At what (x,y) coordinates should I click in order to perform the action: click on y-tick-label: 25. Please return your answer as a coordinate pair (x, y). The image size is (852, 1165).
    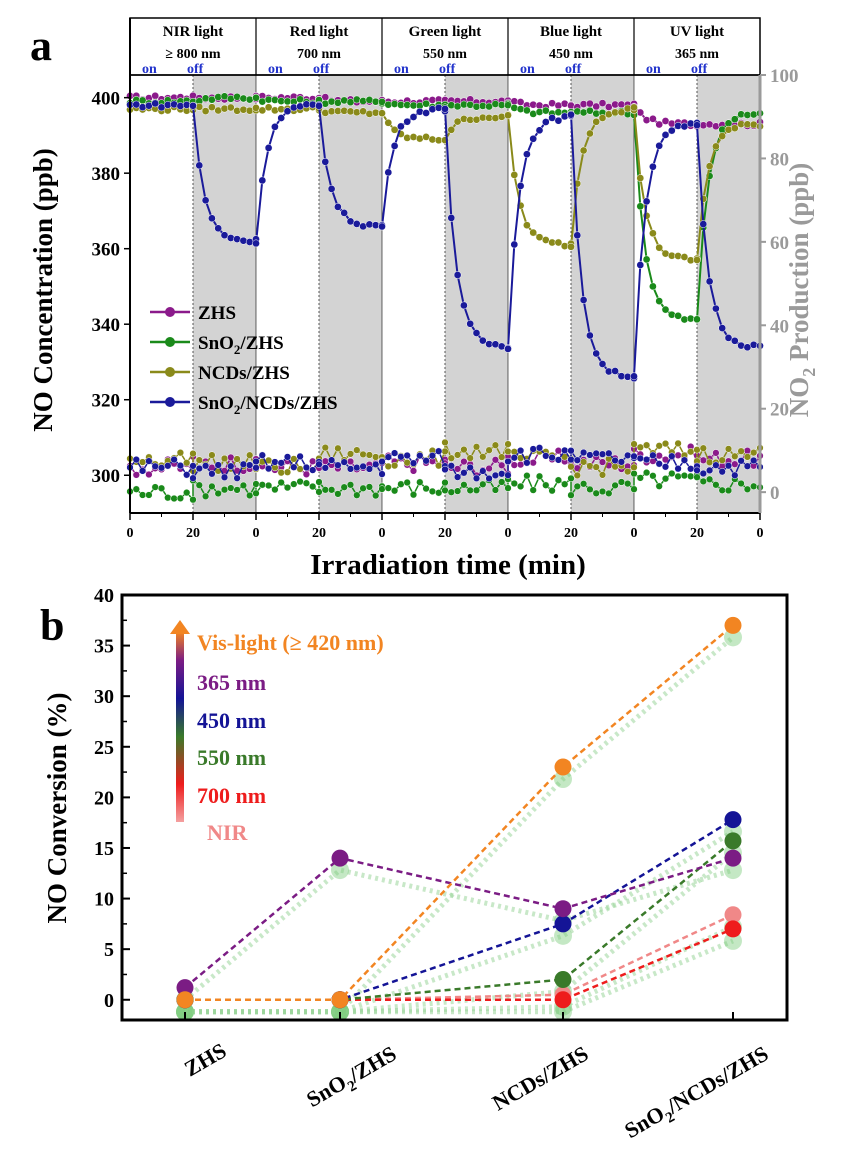
    Looking at the image, I should click on (104, 748).